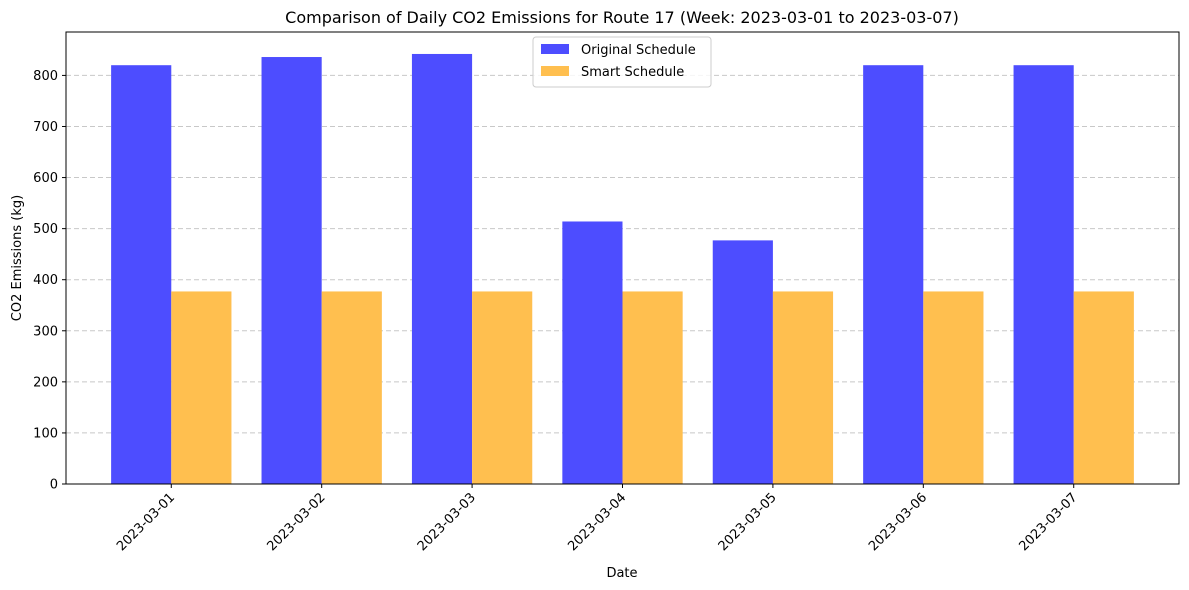 The width and height of the screenshot is (1189, 590). What do you see at coordinates (296, 522) in the screenshot?
I see `x-tick-label: 2023-03-02` at bounding box center [296, 522].